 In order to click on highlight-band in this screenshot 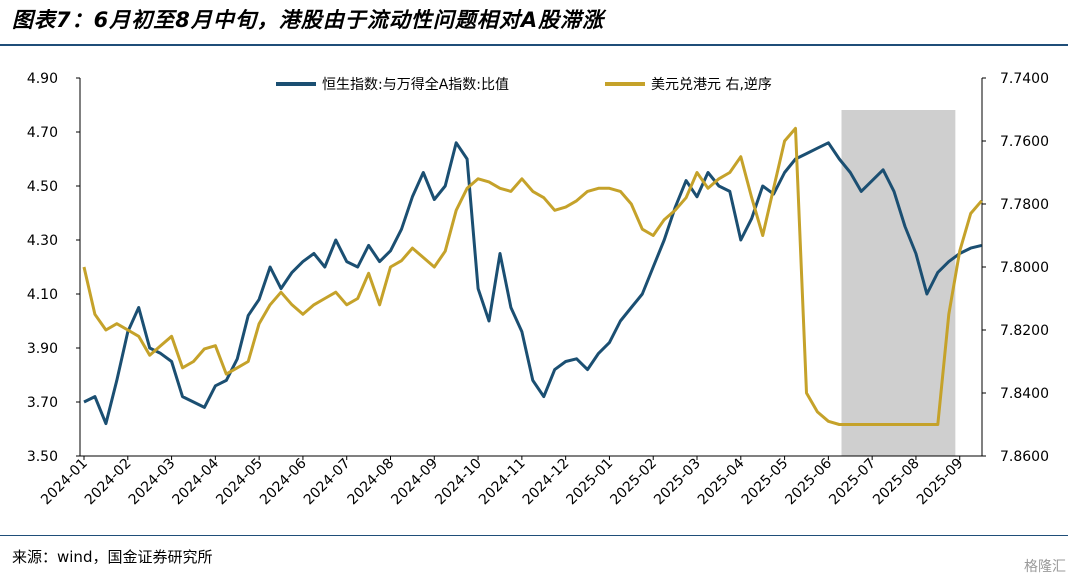, I will do `click(898, 283)`.